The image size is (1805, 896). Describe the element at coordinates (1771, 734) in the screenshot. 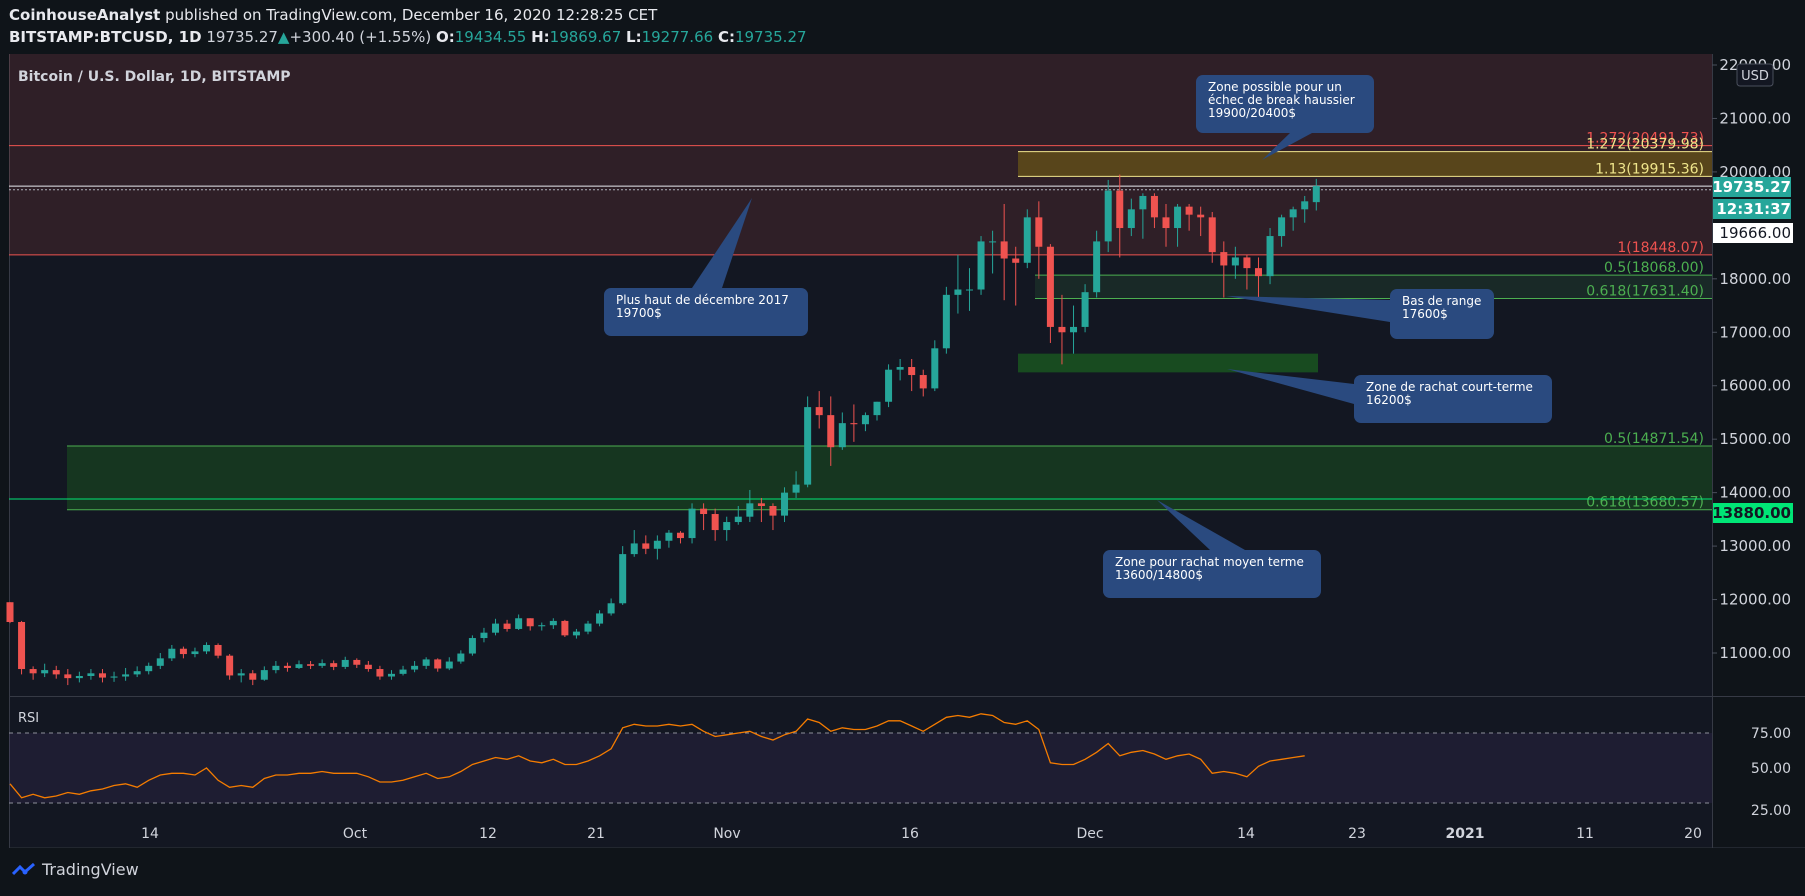

I see `rsi-tick-label: 75.00` at that location.